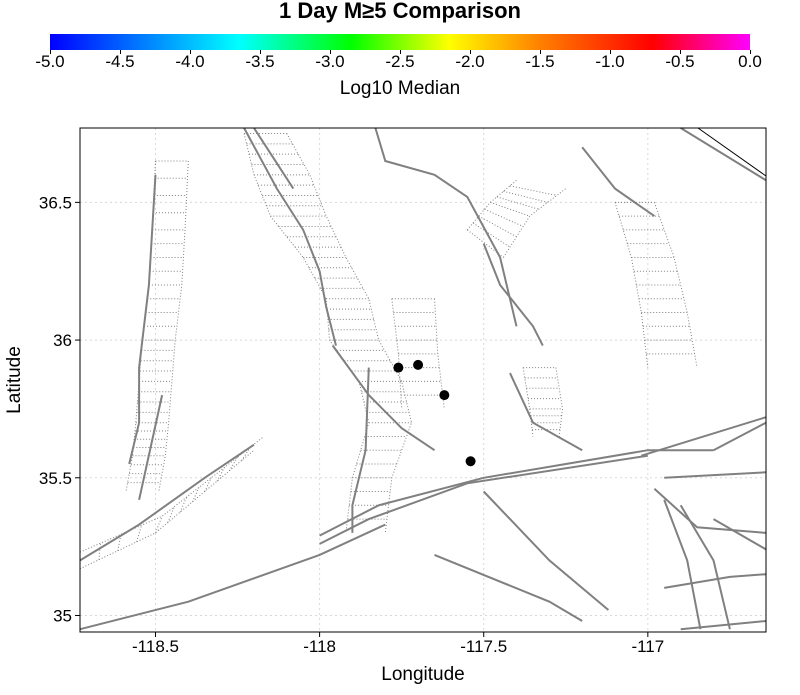  What do you see at coordinates (680, 61) in the screenshot?
I see `colorbar-tick-label: -0.5` at bounding box center [680, 61].